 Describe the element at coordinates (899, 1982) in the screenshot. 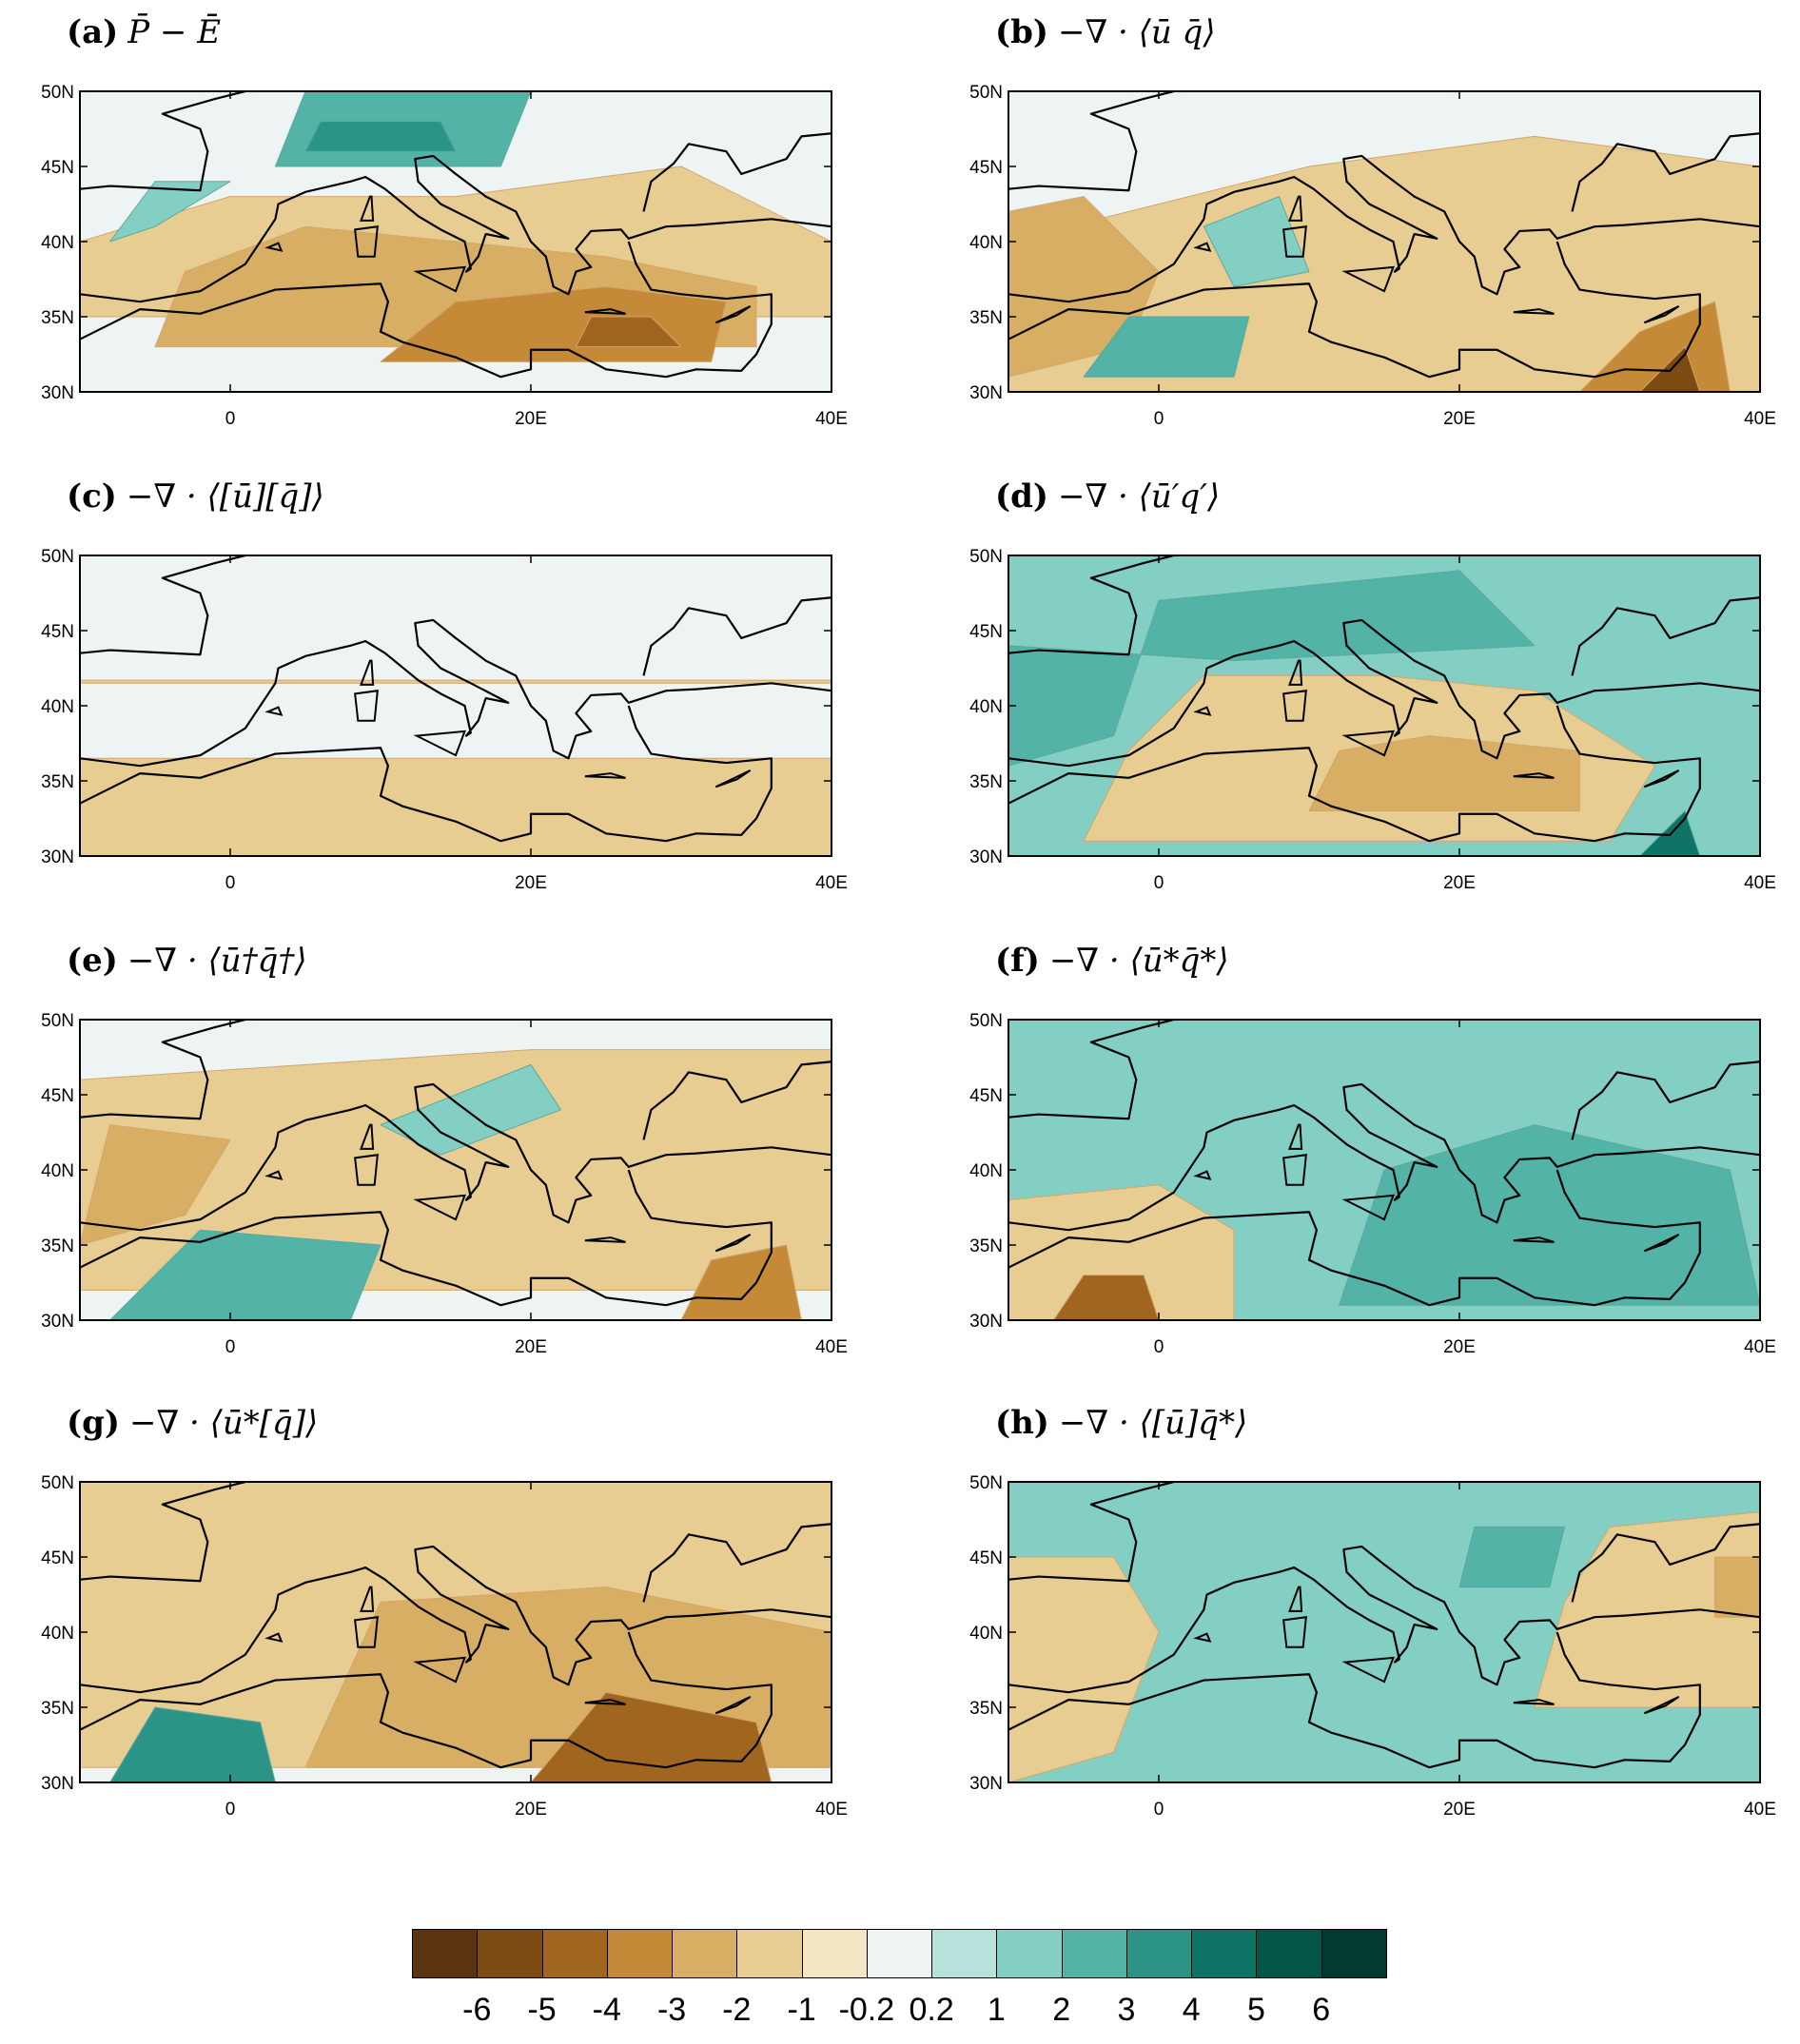

I see `colorbar: -6 -5 -4 -3 -2 -1 -0.2 0.2 1 2 3 4 5 6` at that location.